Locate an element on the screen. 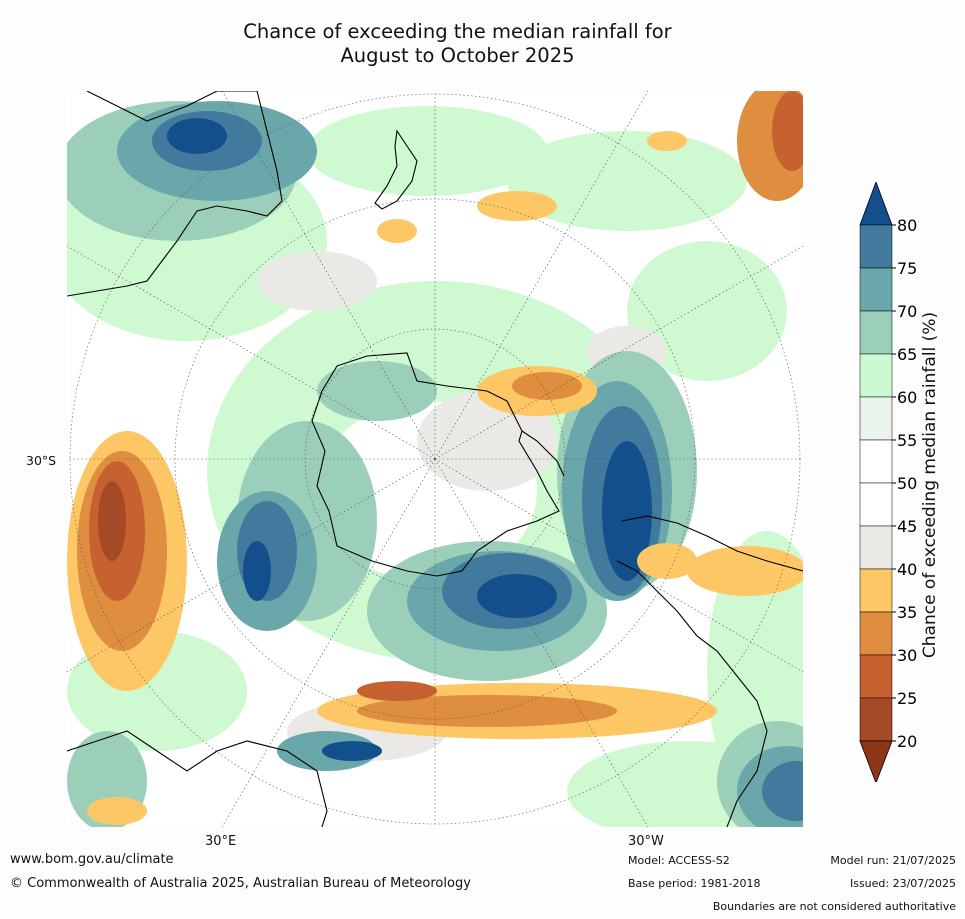  colorbar-tick-label: 40 is located at coordinates (907, 569).